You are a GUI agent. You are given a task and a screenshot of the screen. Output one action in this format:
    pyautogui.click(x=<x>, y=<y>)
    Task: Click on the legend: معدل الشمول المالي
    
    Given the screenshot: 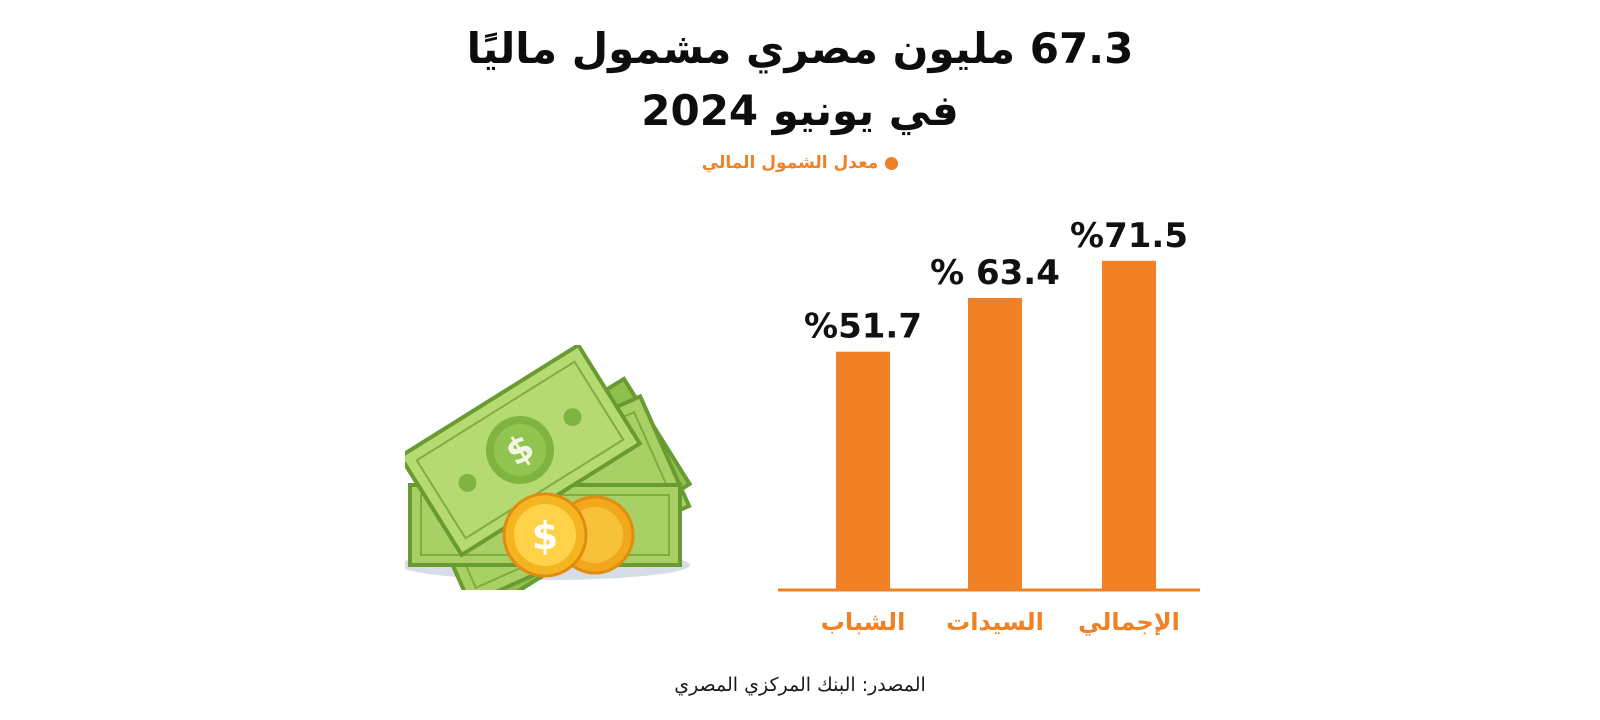 What is the action you would take?
    pyautogui.click(x=800, y=163)
    